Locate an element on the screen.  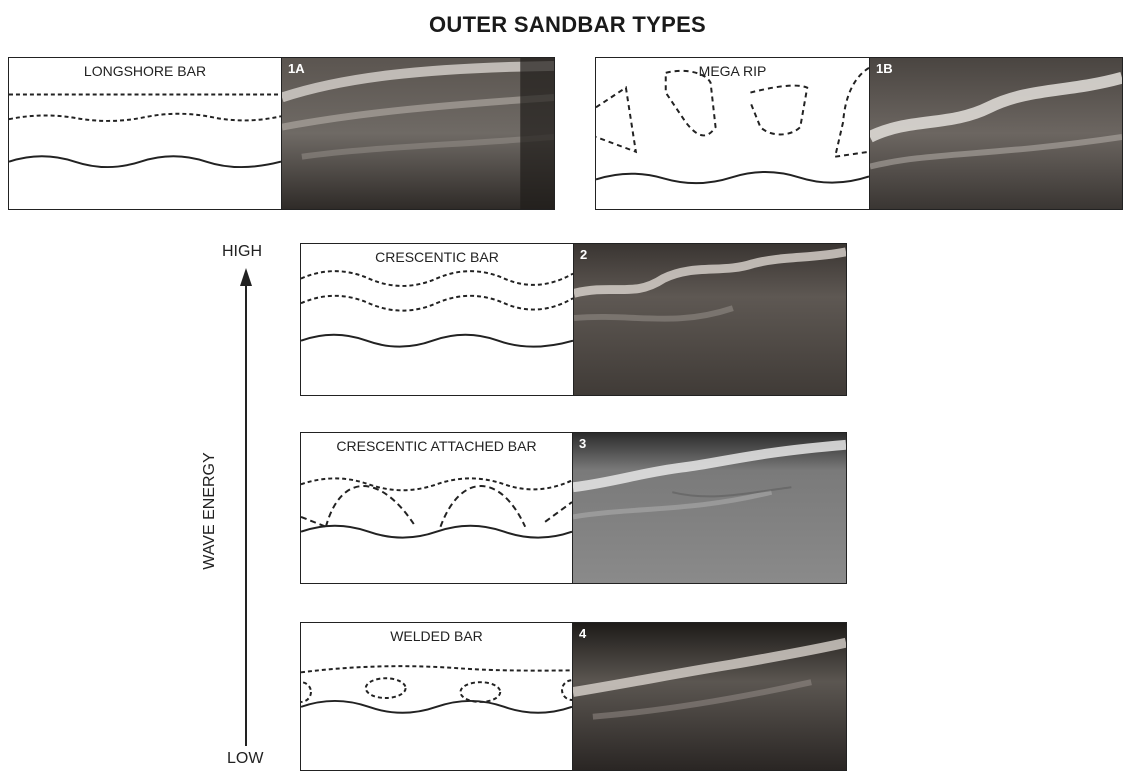
panel-id: 3 is located at coordinates (583, 443).